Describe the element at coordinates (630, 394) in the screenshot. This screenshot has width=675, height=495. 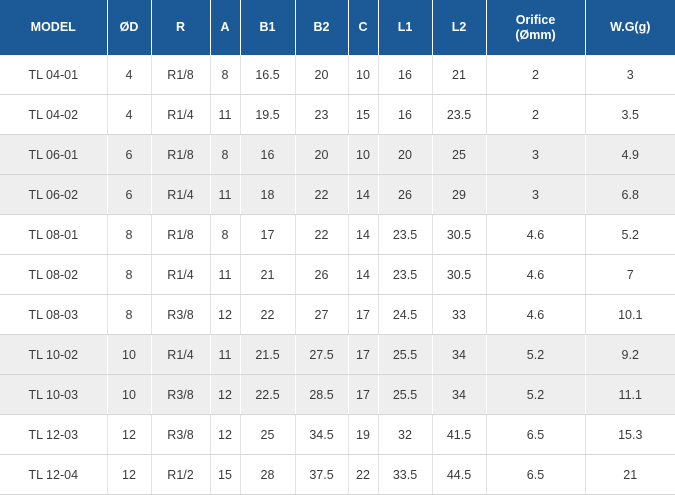
I see `cell-weight: 11.1` at that location.